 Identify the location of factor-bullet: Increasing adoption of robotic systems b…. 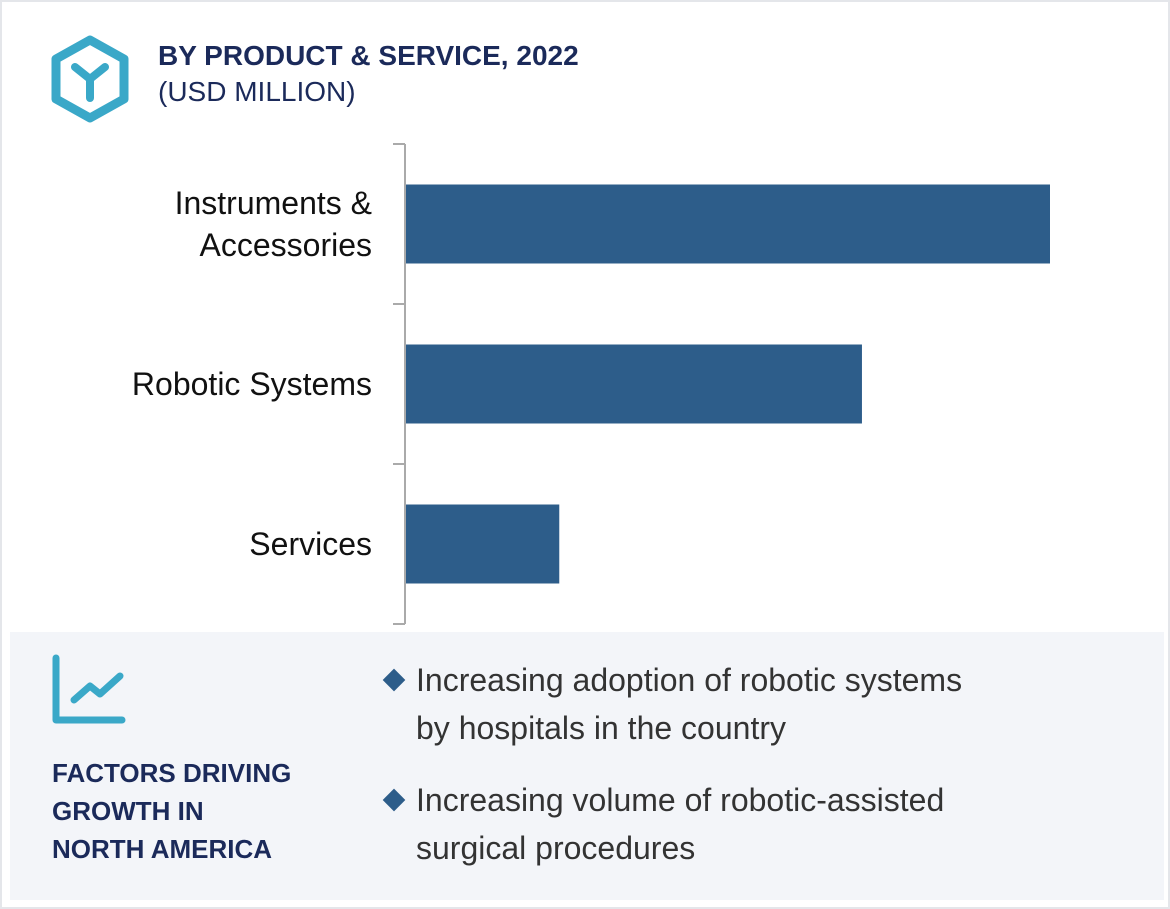
(742, 704).